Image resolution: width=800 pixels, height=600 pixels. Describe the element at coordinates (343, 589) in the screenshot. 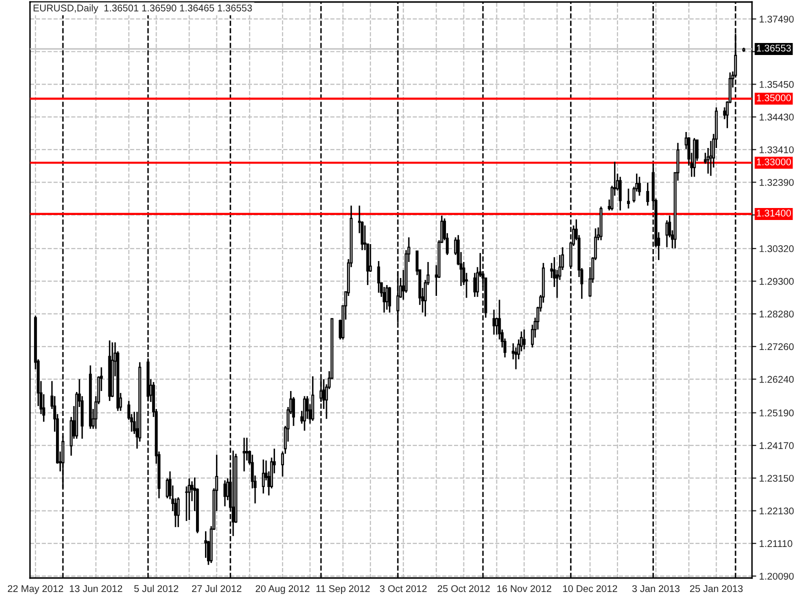

I see `x-tick-label: 11 Sep 2012` at that location.